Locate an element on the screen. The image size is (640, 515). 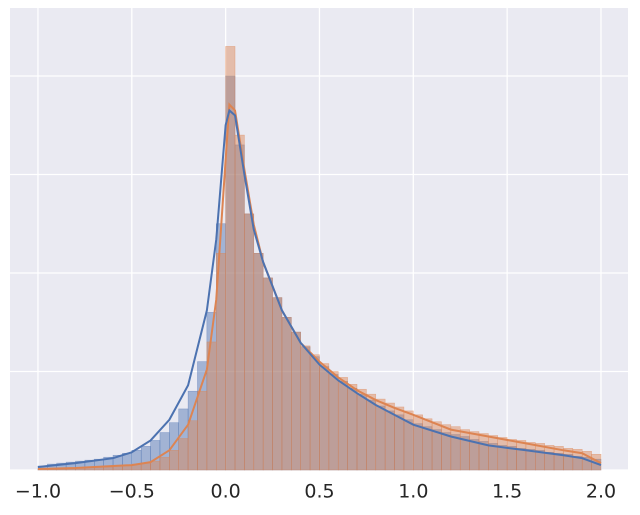
x-tick-label: −1.0 is located at coordinates (38, 492).